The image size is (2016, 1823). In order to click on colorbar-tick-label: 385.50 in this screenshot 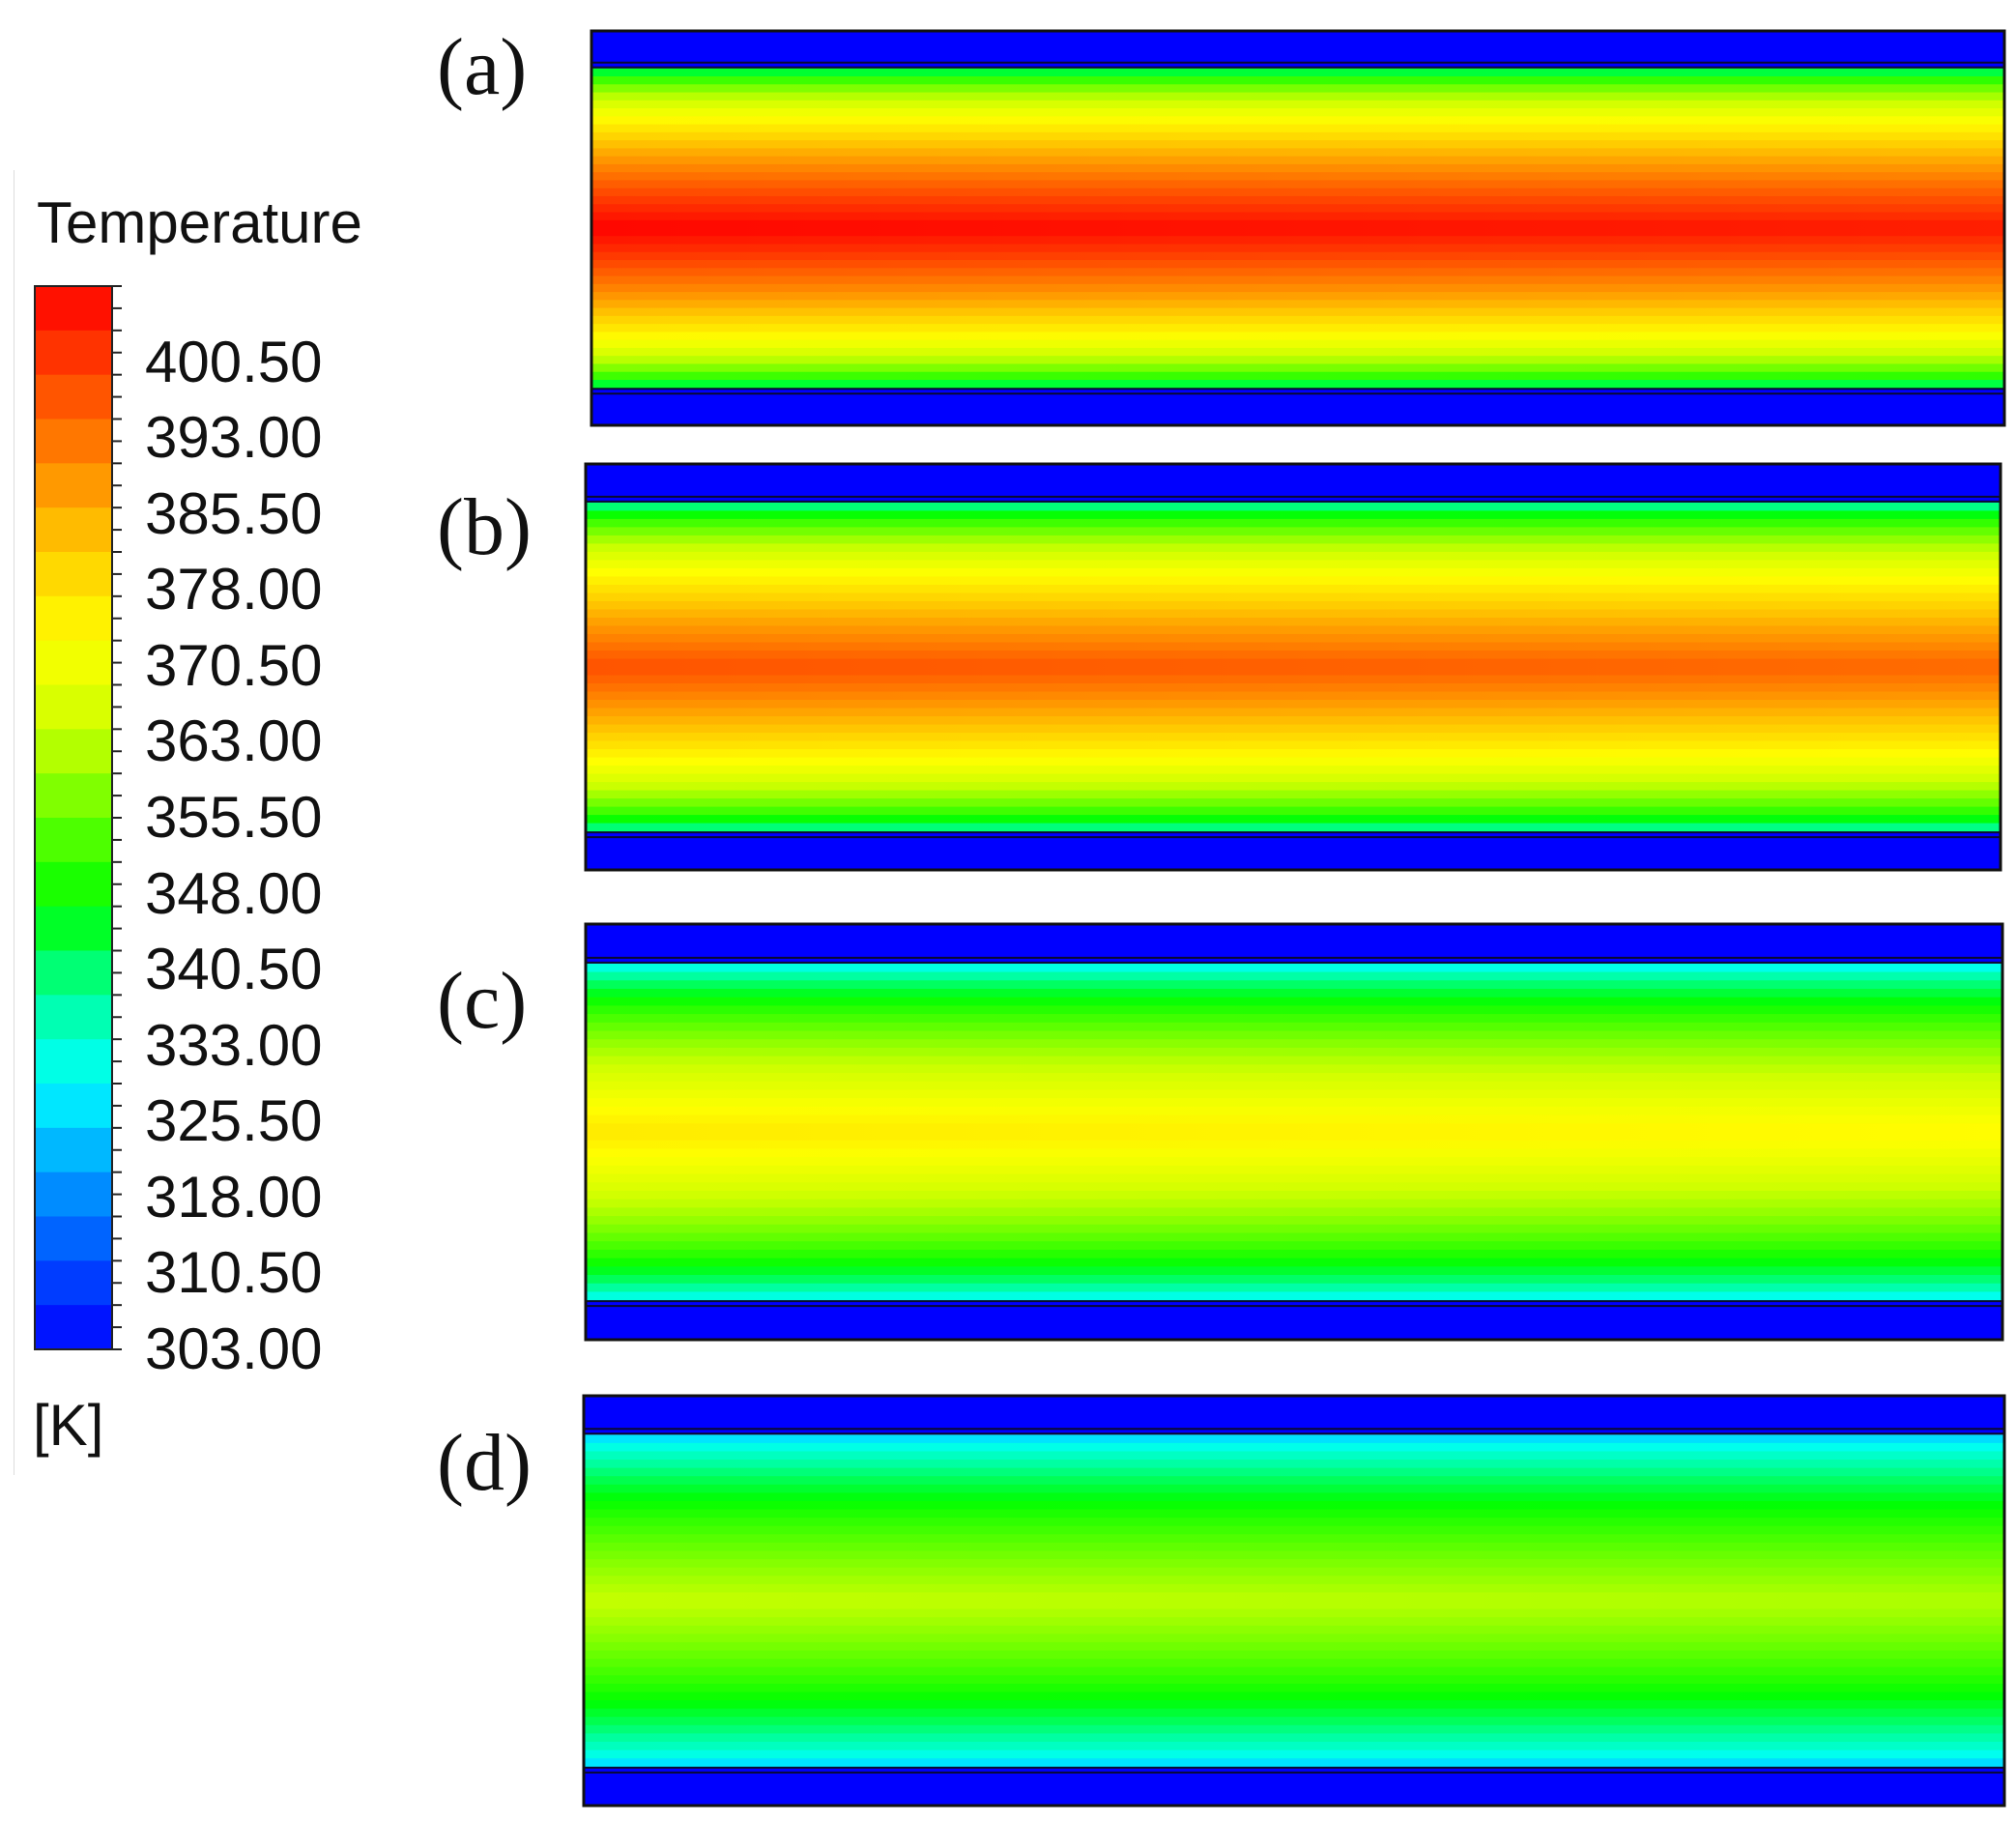, I will do `click(234, 513)`.